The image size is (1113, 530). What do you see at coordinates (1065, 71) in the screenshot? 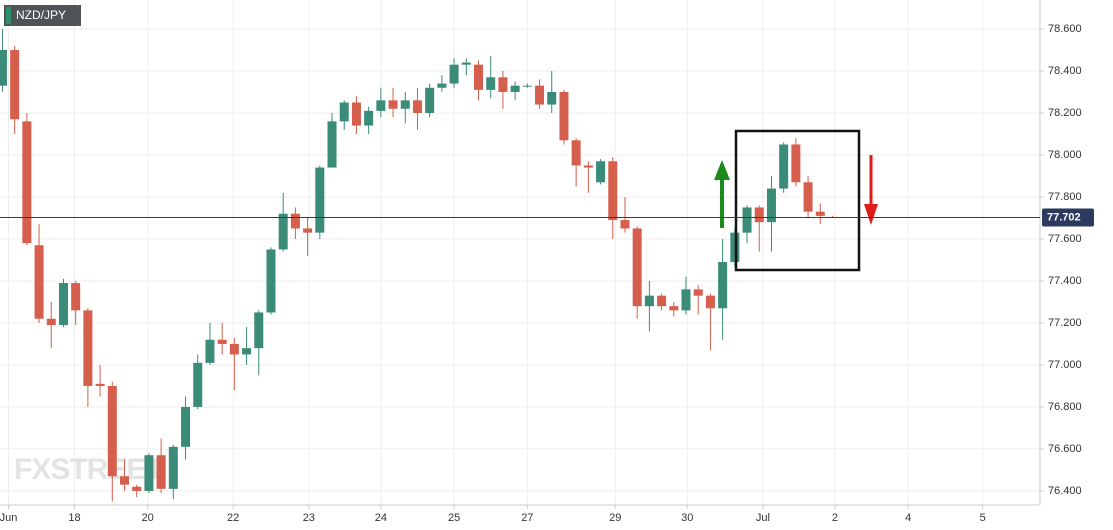
I see `y-tick-label: 78.400` at bounding box center [1065, 71].